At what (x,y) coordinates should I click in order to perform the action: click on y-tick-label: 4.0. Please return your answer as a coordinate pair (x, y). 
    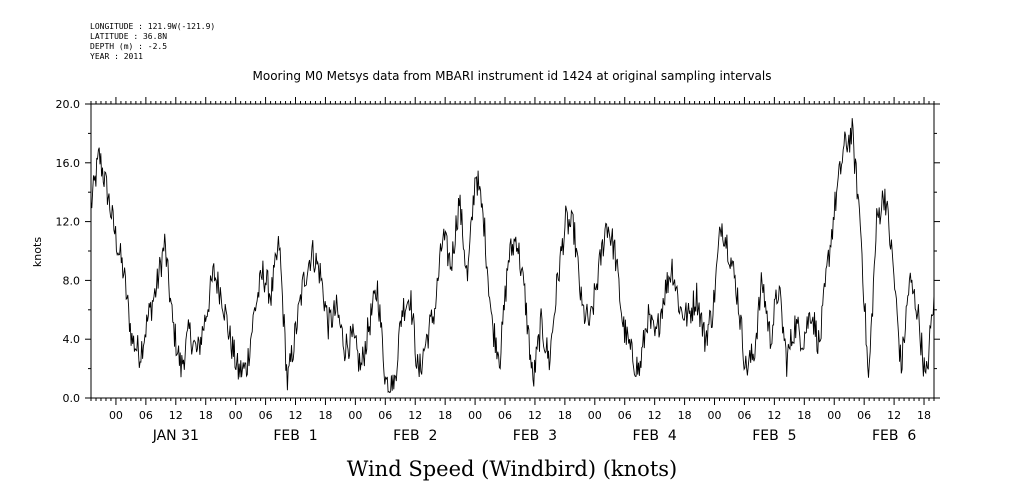
    Looking at the image, I should click on (72, 339).